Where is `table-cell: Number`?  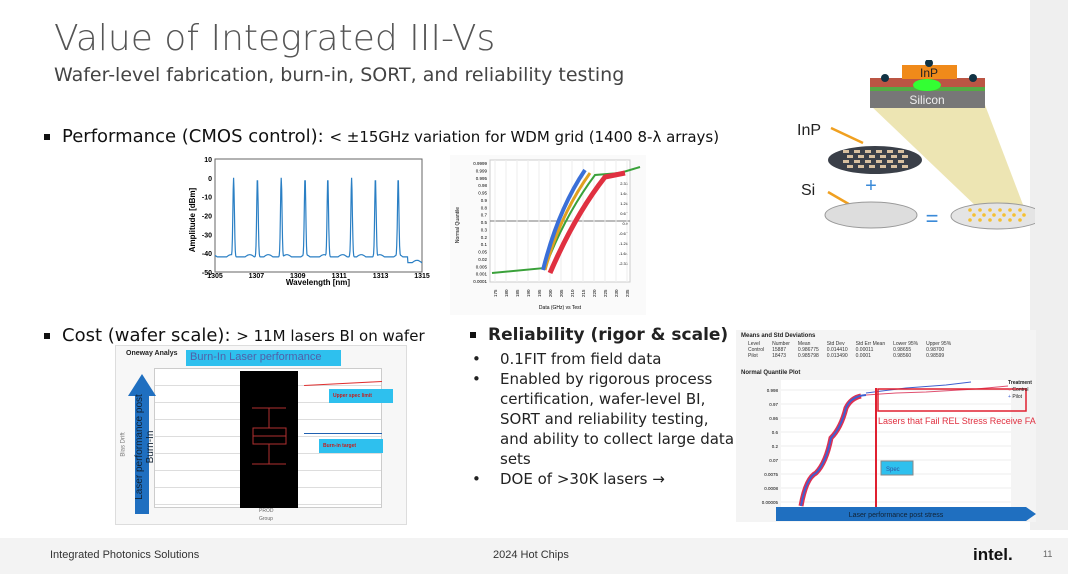
table-cell: Number is located at coordinates (781, 344).